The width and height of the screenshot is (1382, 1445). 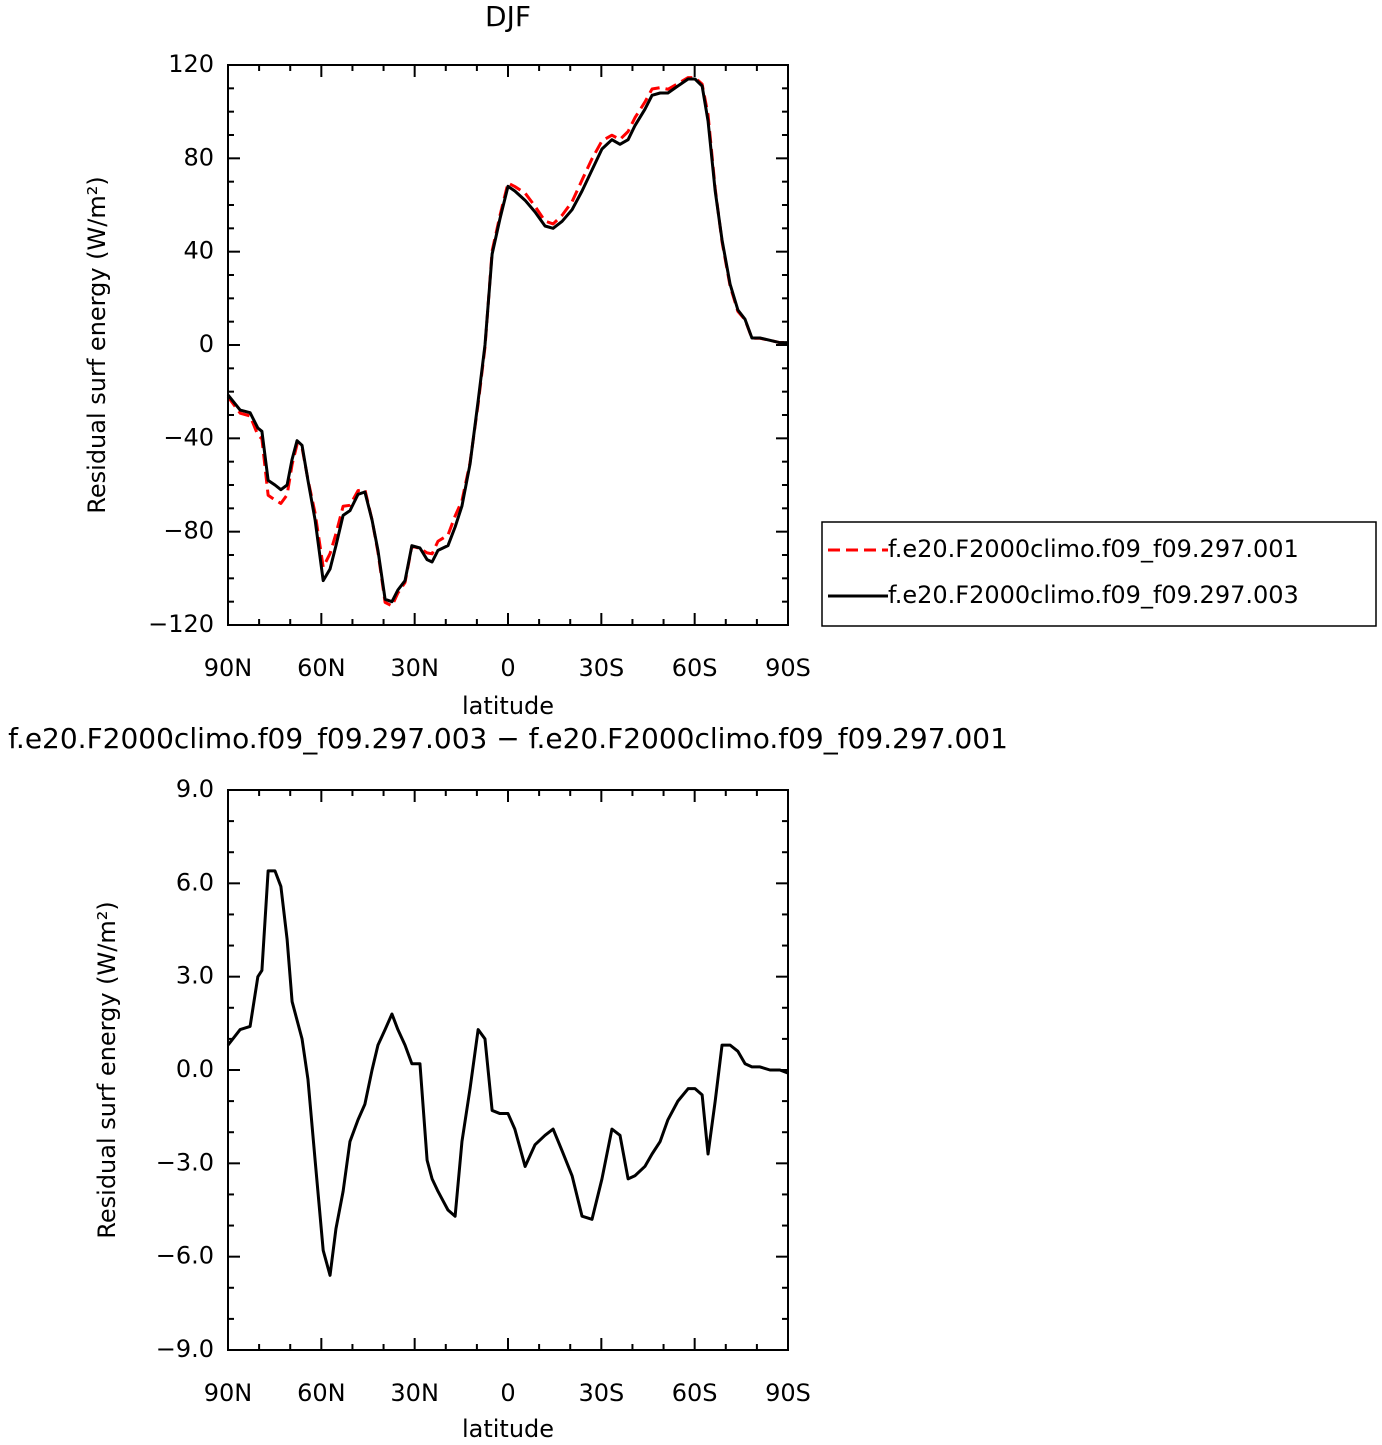 What do you see at coordinates (185, 1162) in the screenshot?
I see `y-tick-label: −3.0` at bounding box center [185, 1162].